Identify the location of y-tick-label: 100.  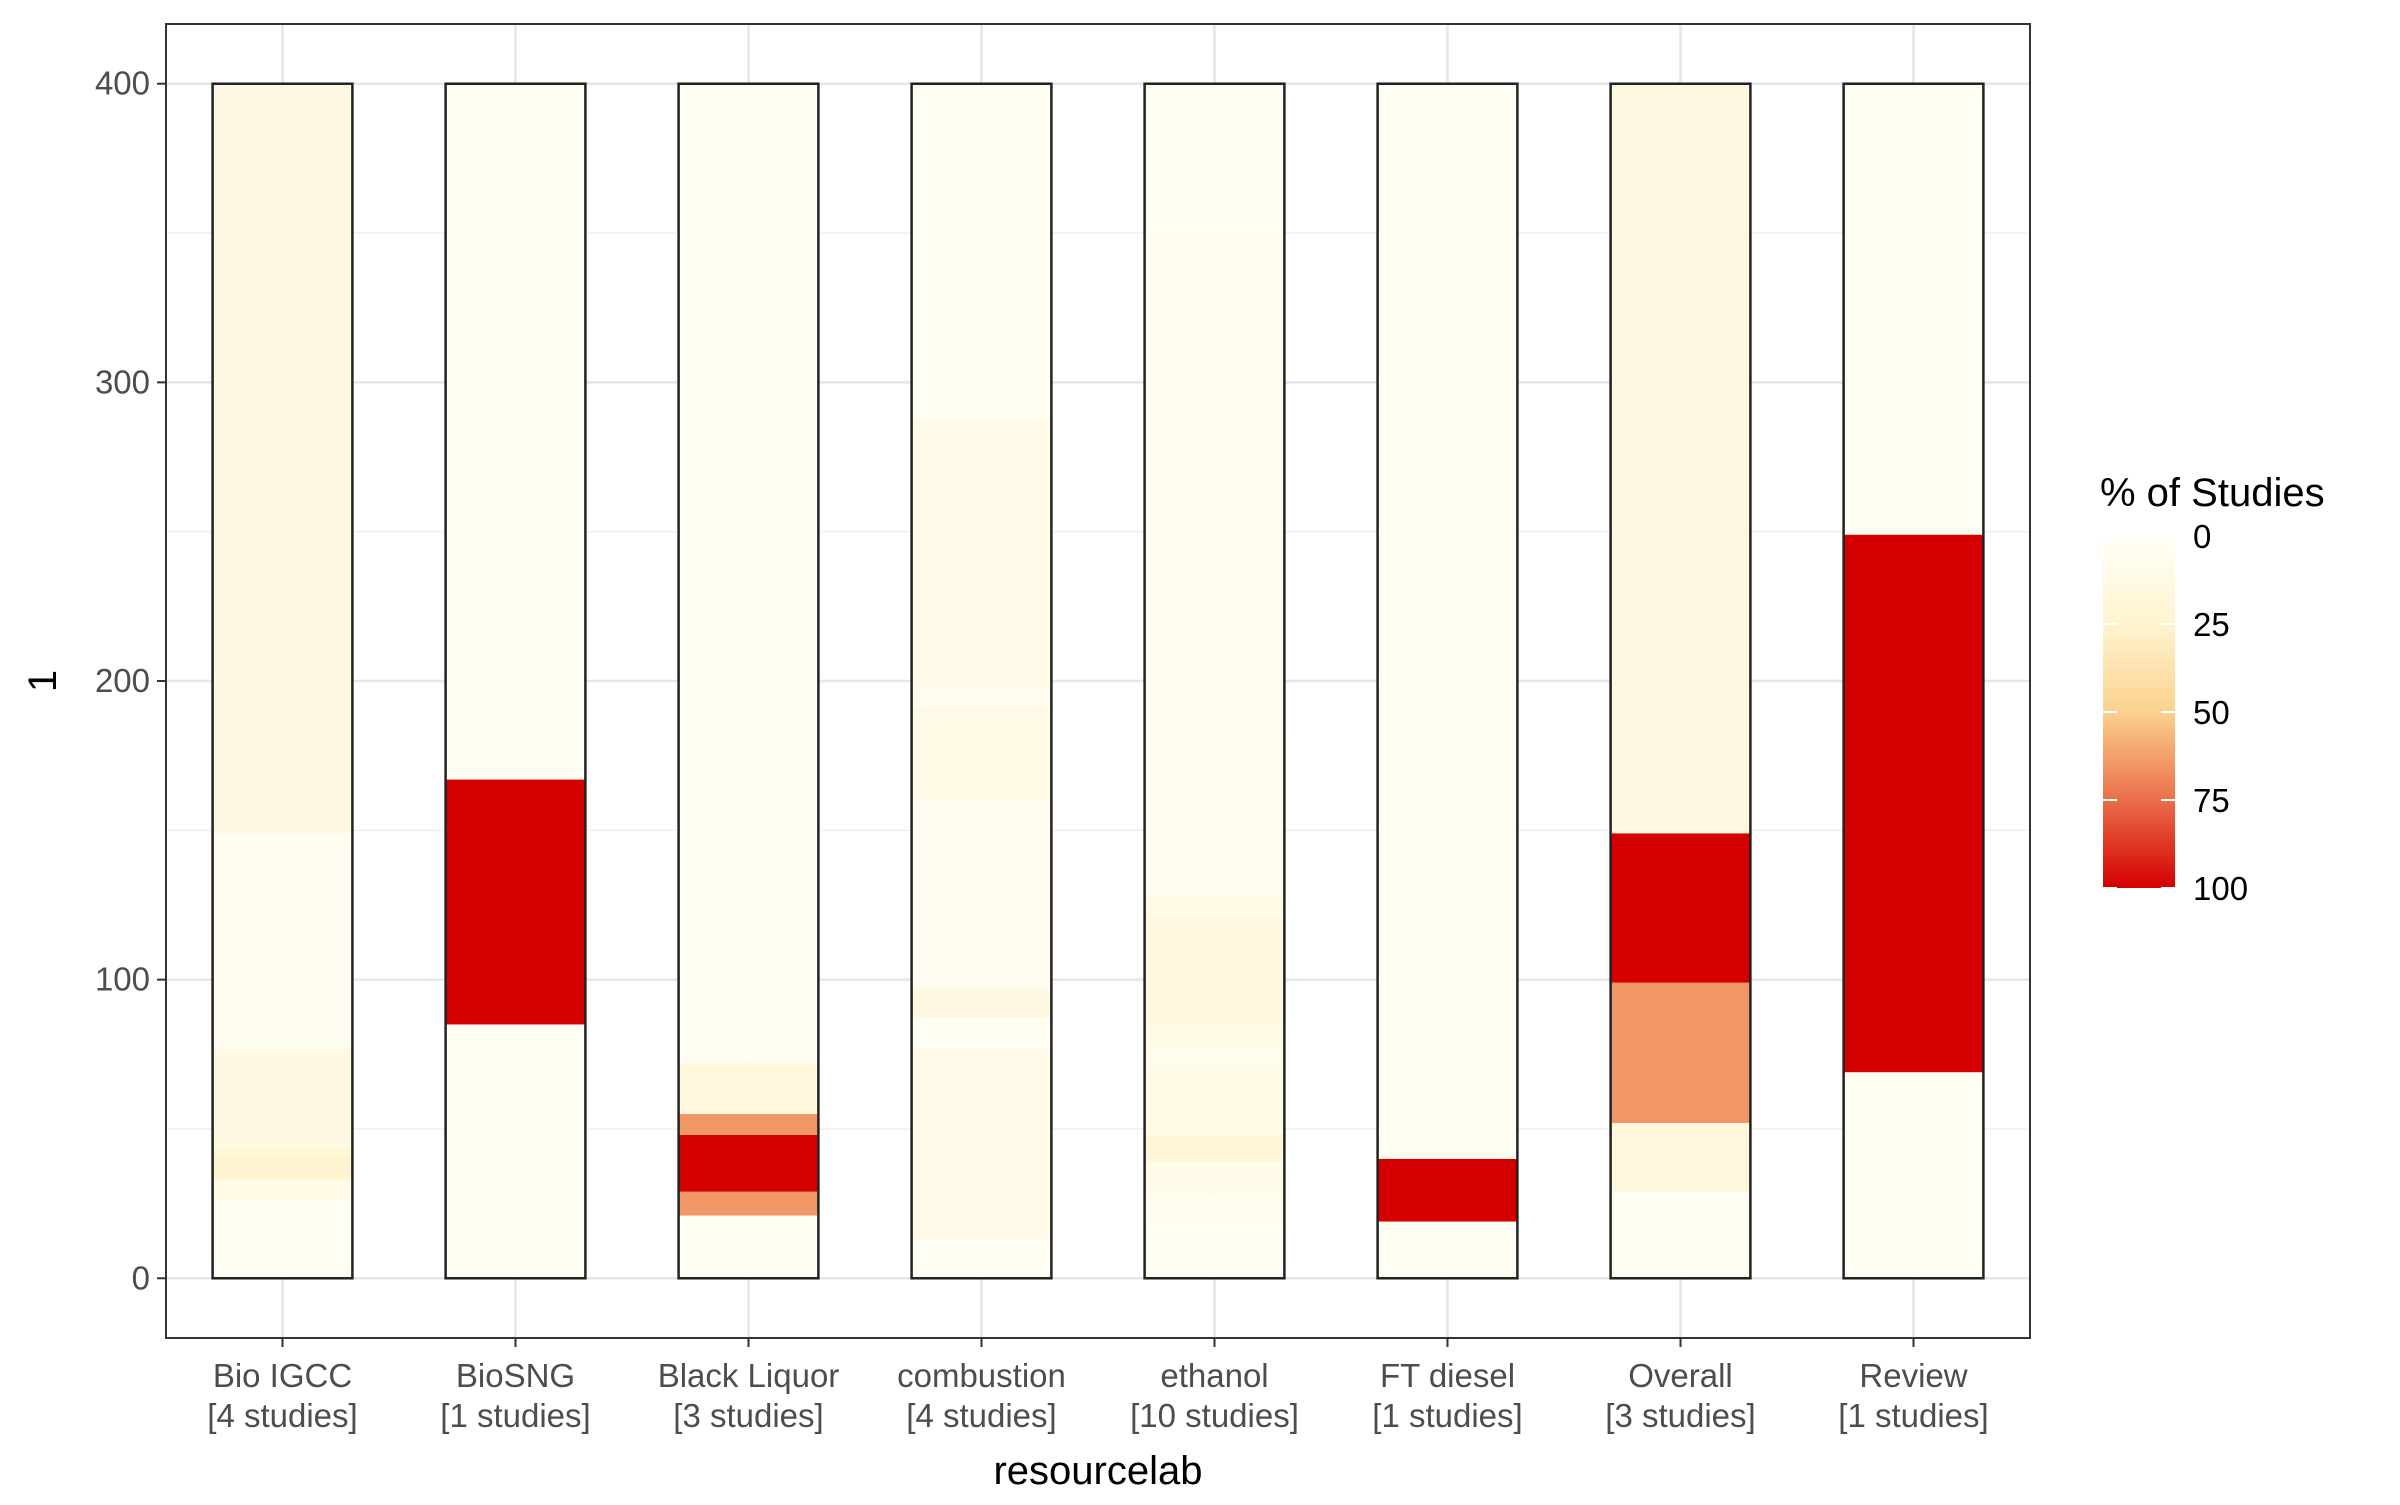
(122, 979).